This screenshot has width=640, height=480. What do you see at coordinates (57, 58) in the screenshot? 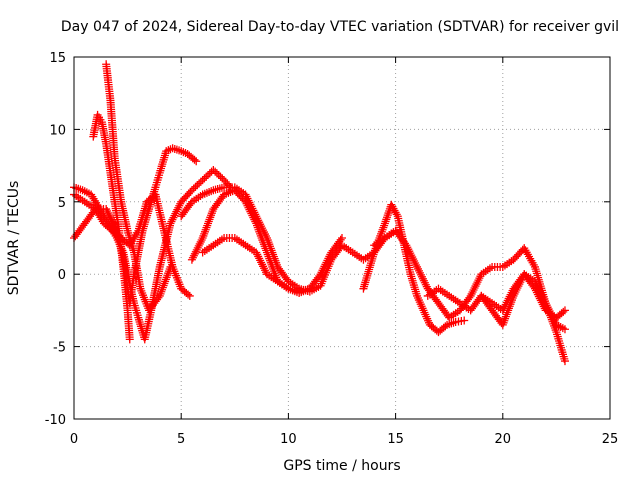
I see `y-tick-label: 15` at bounding box center [57, 58].